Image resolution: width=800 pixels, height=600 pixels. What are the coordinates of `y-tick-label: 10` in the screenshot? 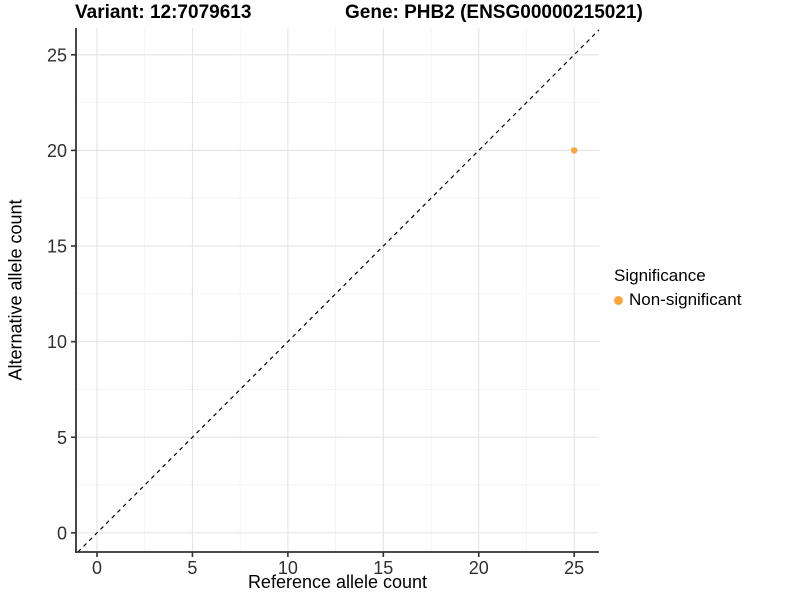 It's located at (57, 342).